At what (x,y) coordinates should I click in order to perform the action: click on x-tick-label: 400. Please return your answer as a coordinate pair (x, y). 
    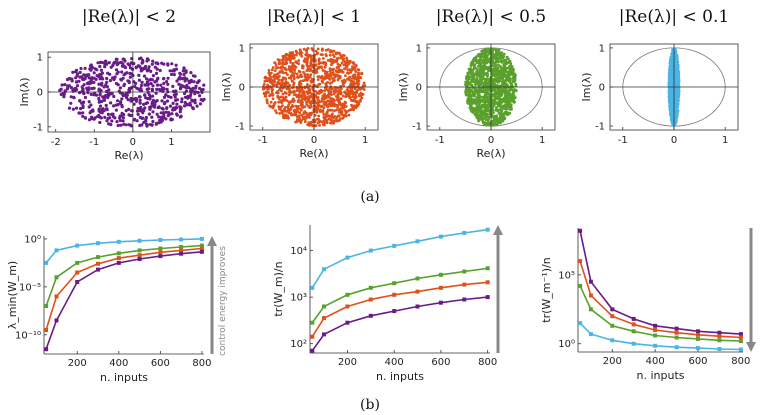
    Looking at the image, I should click on (394, 362).